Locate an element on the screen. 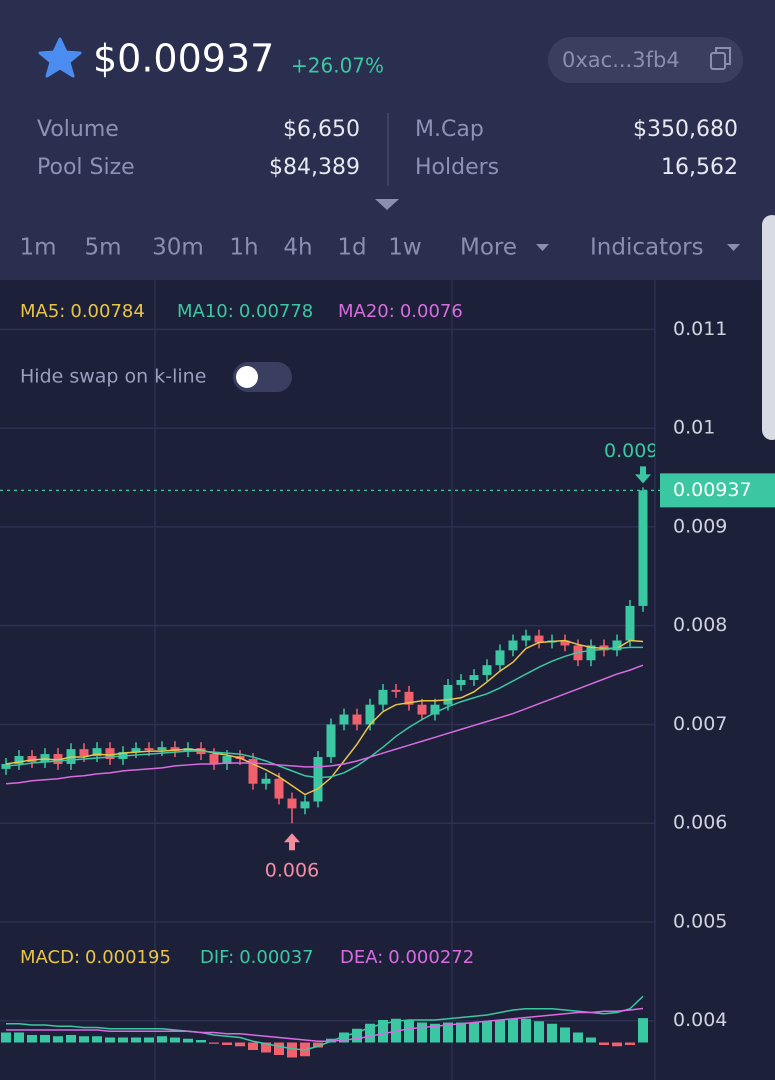 The width and height of the screenshot is (775, 1080). price-change: +26.07% is located at coordinates (337, 66).